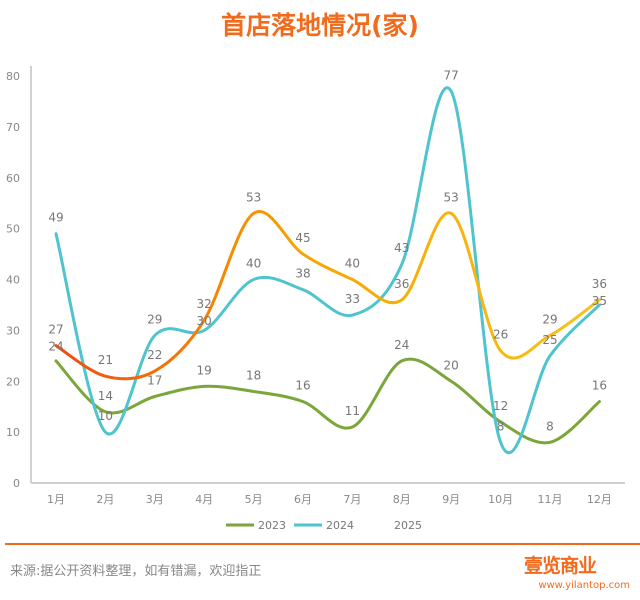 The width and height of the screenshot is (640, 600). What do you see at coordinates (560, 566) in the screenshot?
I see `brand-logo: 壹览商业` at bounding box center [560, 566].